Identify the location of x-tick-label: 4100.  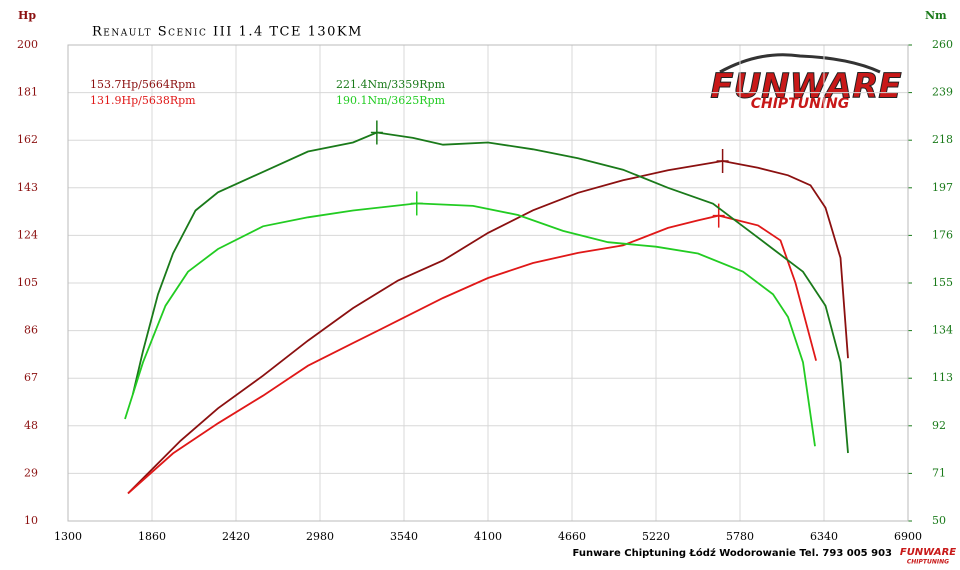
(488, 536).